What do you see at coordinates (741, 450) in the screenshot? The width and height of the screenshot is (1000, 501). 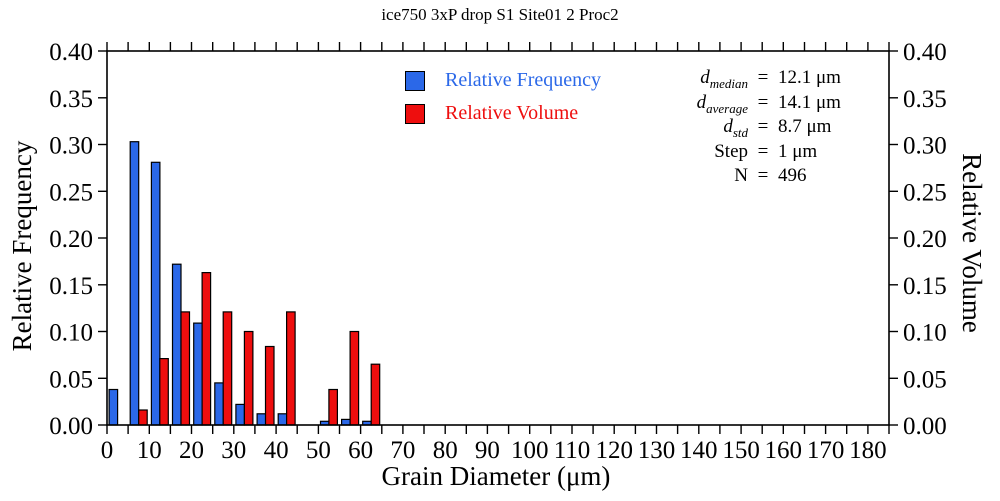 I see `x-tick-label: 150` at bounding box center [741, 450].